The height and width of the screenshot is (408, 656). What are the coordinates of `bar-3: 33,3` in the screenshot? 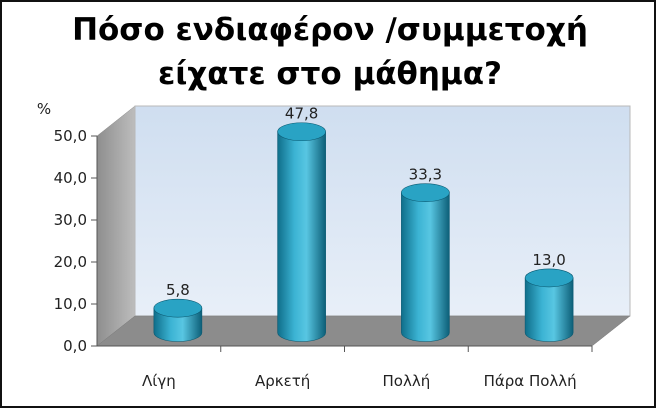 It's located at (425, 254).